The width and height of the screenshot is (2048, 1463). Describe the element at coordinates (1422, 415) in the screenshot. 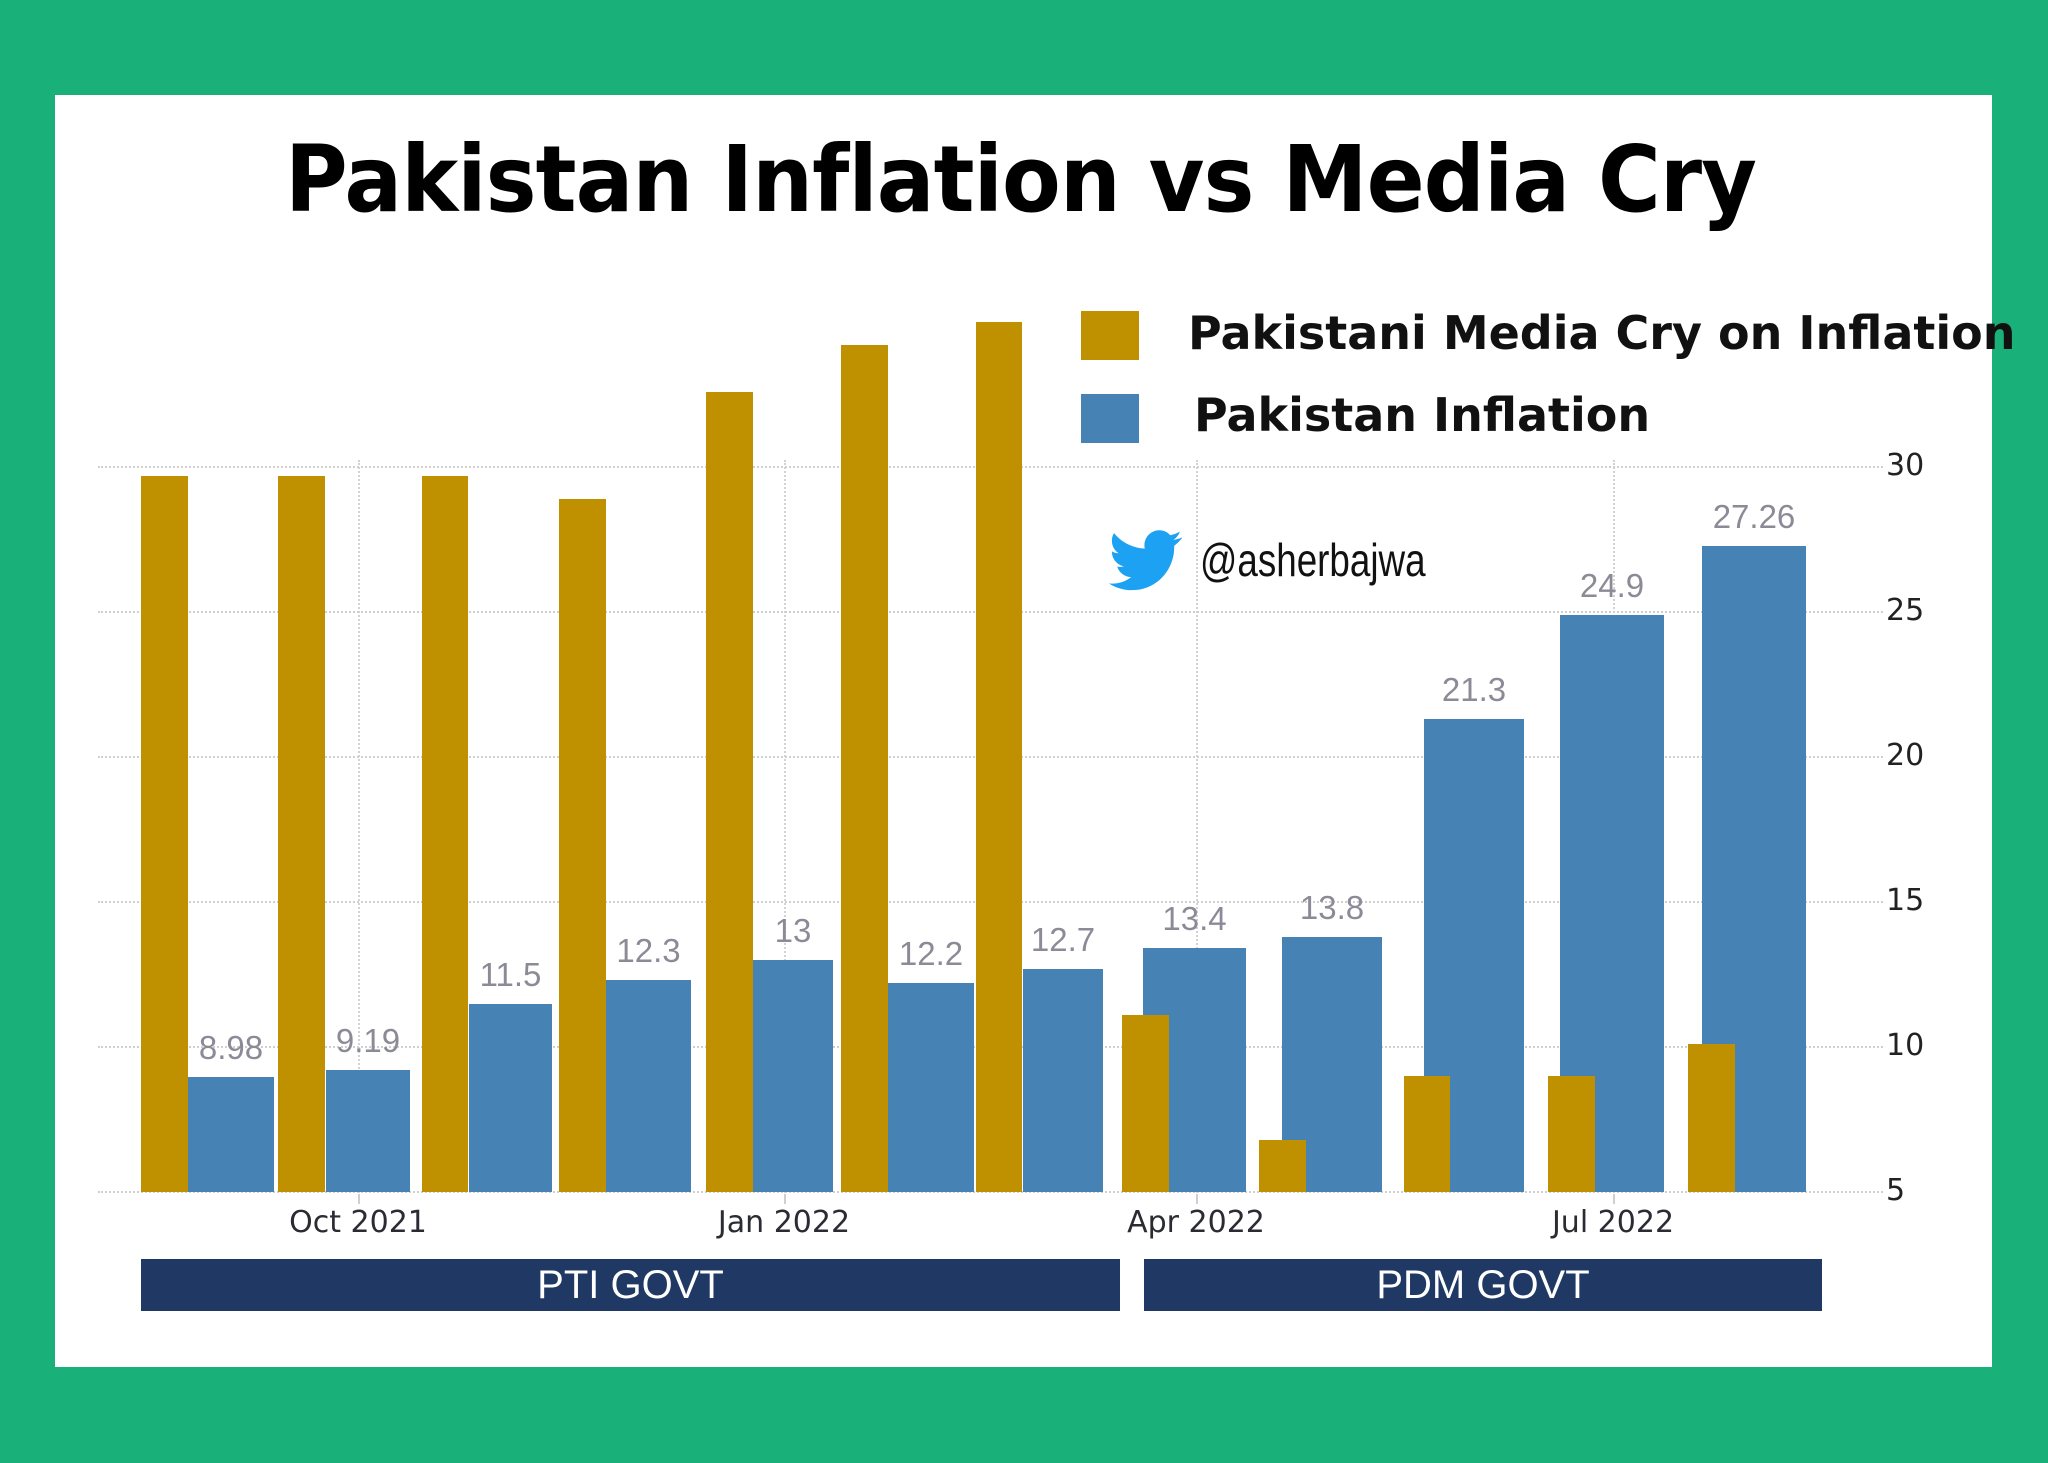

I see `legend-label-inflation: Pakistan Inflation` at that location.